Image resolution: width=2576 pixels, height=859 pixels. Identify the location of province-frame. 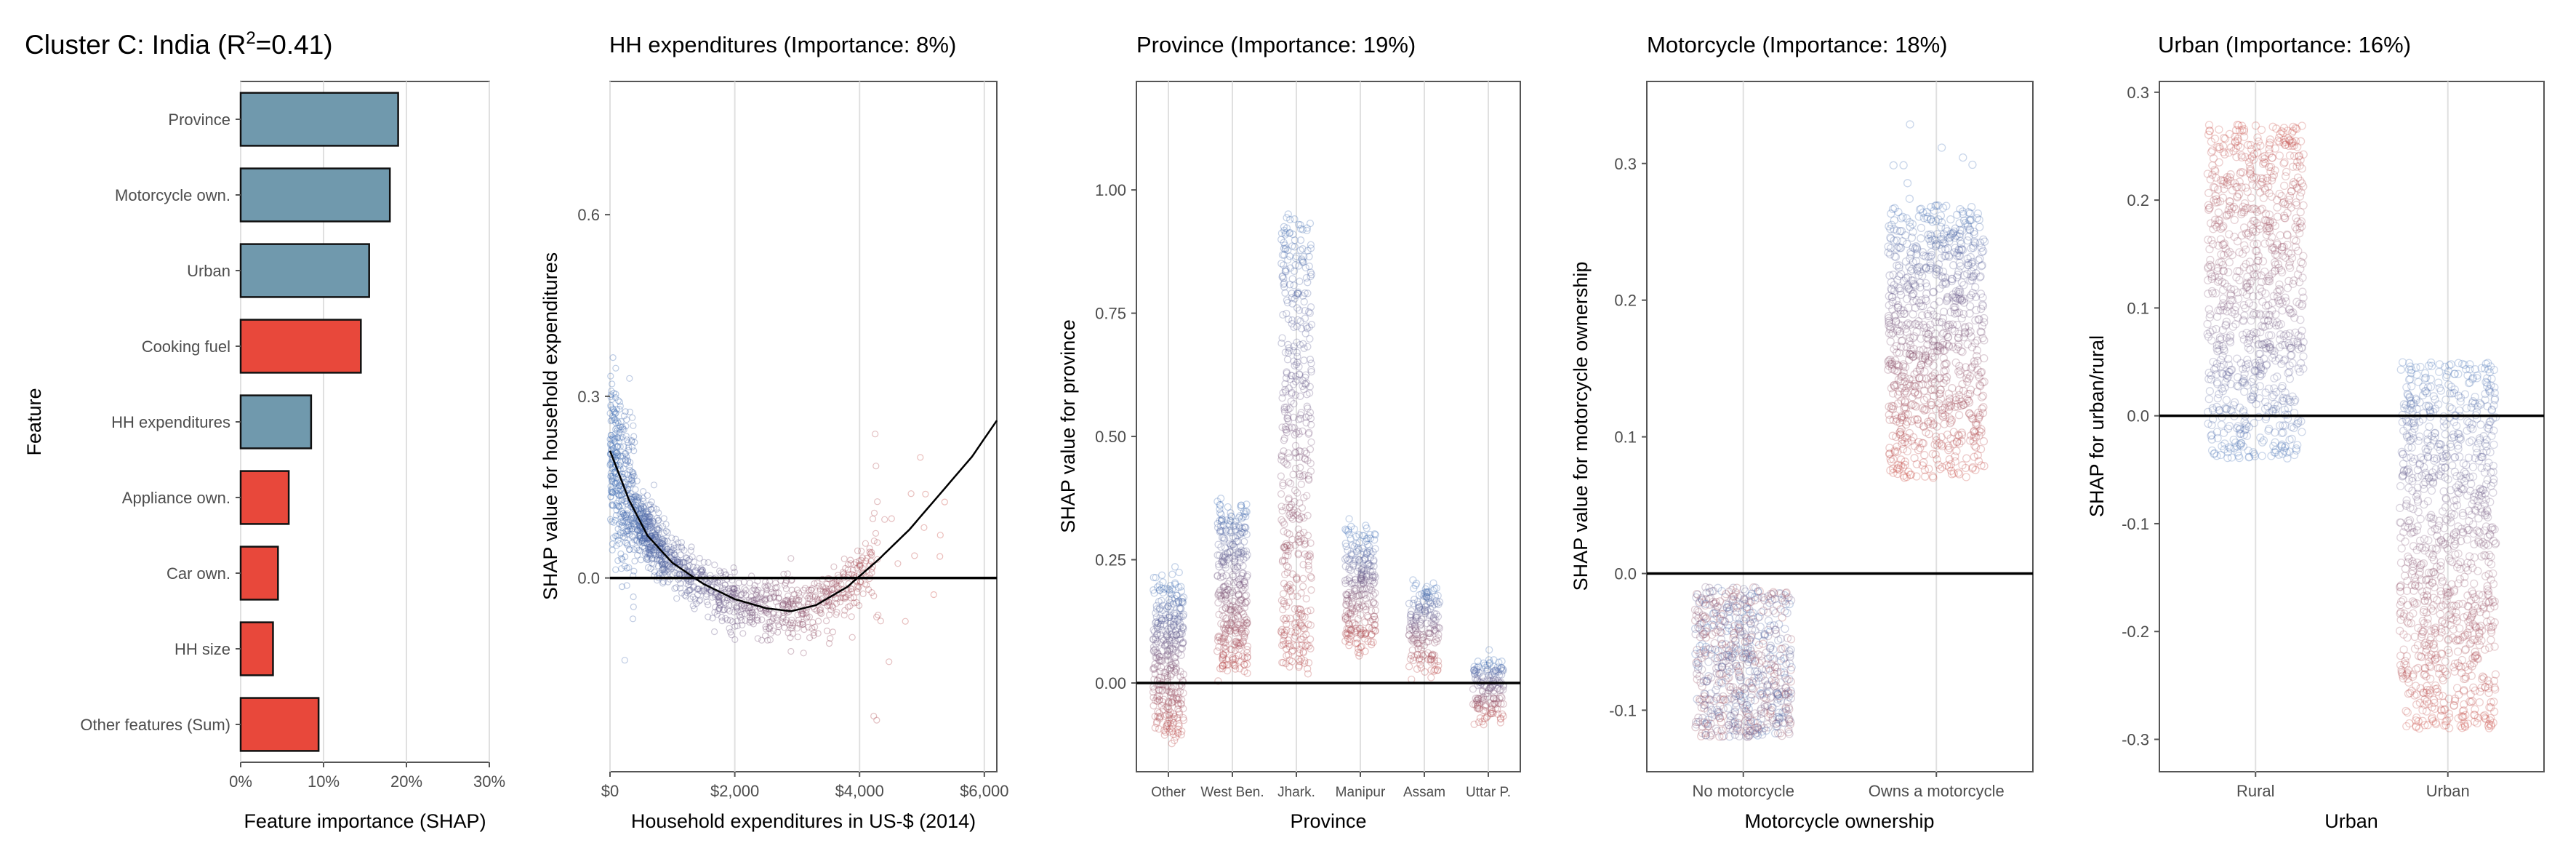
(1329, 426).